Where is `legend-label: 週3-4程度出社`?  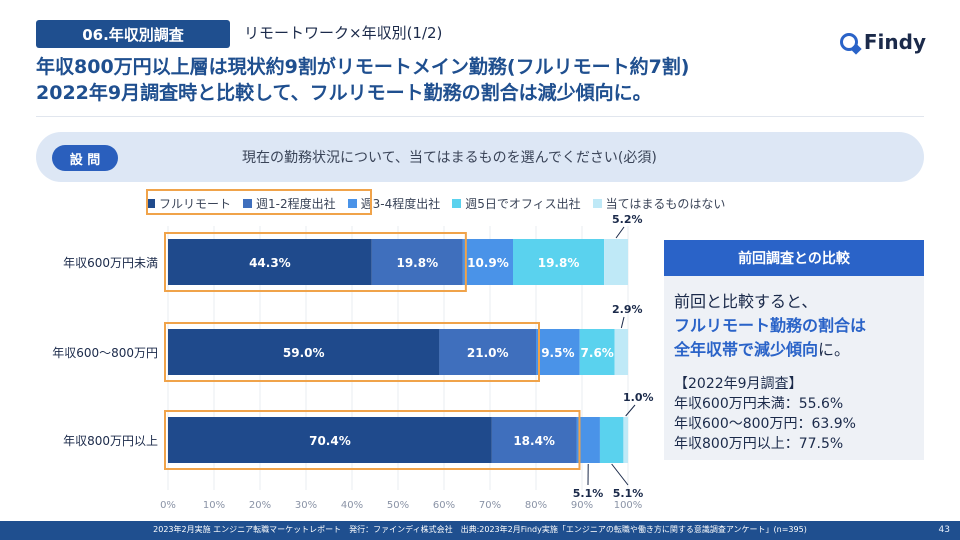 legend-label: 週3-4程度出社 is located at coordinates (400, 203).